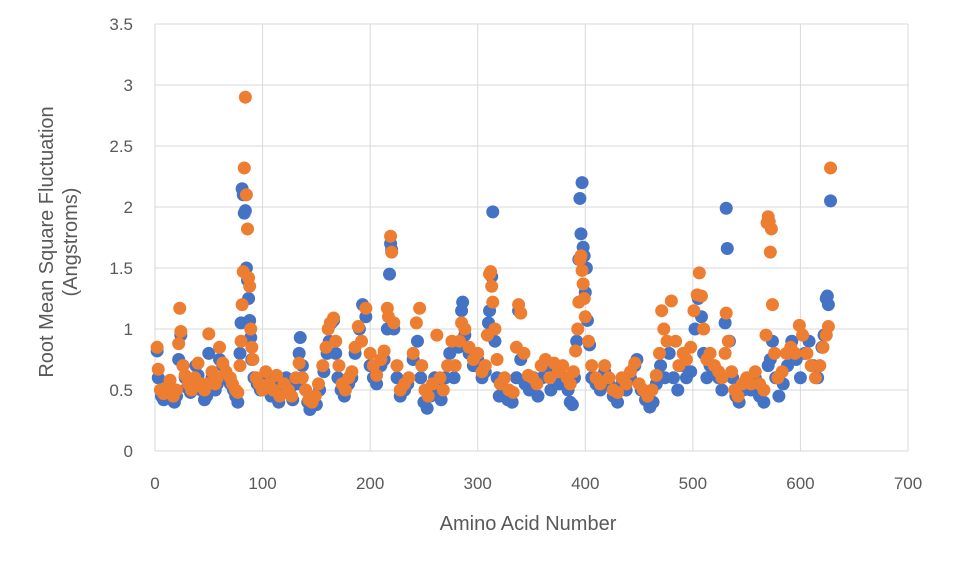 The image size is (954, 568). What do you see at coordinates (128, 207) in the screenshot?
I see `y-tick-label: 2` at bounding box center [128, 207].